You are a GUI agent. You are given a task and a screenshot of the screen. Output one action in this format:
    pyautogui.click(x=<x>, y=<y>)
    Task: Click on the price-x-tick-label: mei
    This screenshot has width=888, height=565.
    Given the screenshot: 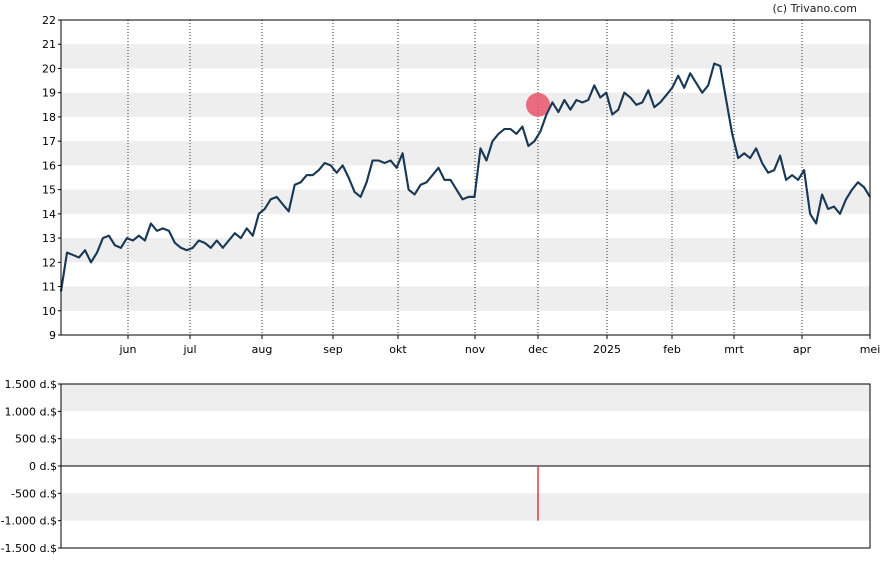 What is the action you would take?
    pyautogui.click(x=870, y=349)
    